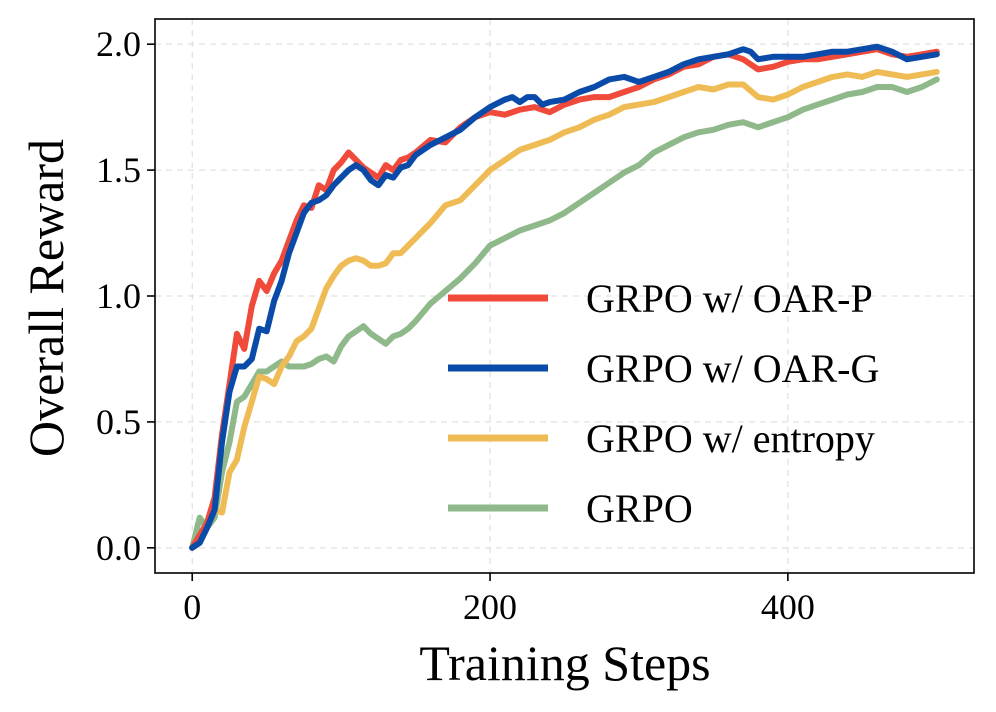 Image resolution: width=996 pixels, height=712 pixels. What do you see at coordinates (639, 508) in the screenshot?
I see `legend-label-grpo: GRPO` at bounding box center [639, 508].